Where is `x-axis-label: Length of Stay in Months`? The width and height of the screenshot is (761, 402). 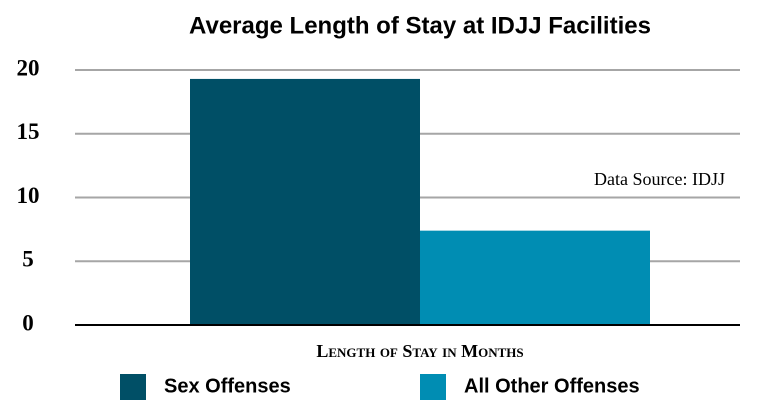
x-axis-label: Length of Stay in Months is located at coordinates (419, 351).